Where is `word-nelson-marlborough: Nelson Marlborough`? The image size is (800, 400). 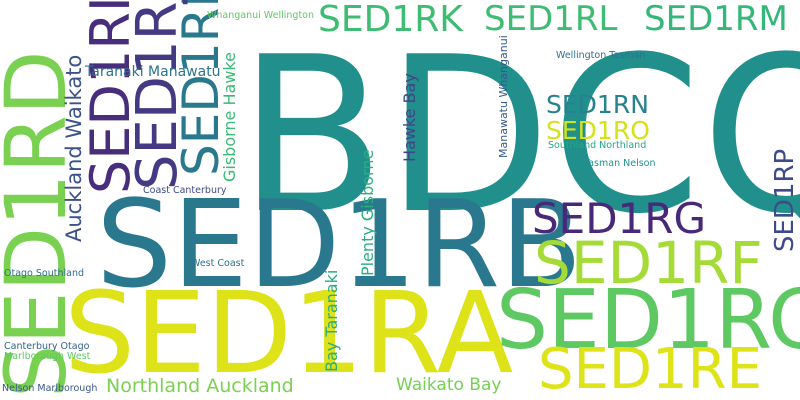
word-nelson-marlborough: Nelson Marlborough is located at coordinates (50, 388).